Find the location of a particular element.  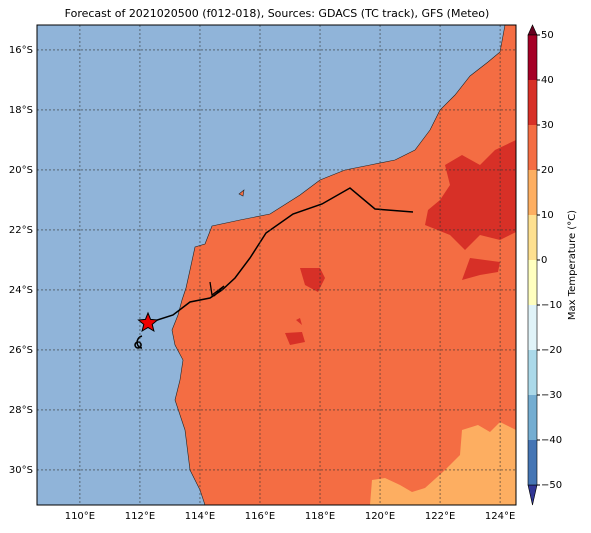

tc-star is located at coordinates (148, 322).